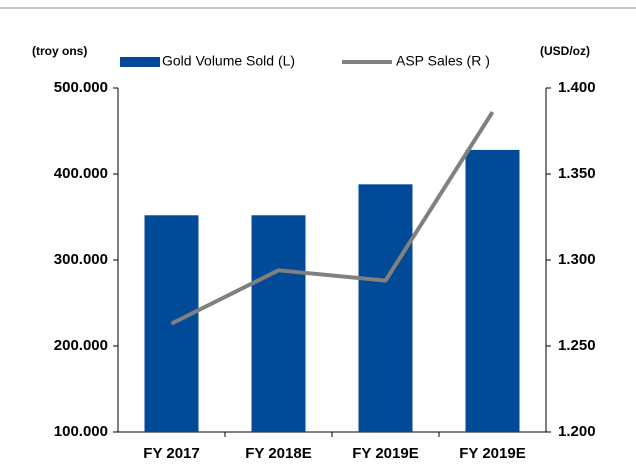 The height and width of the screenshot is (468, 636). I want to click on y-tick-label: 400.000, so click(81, 173).